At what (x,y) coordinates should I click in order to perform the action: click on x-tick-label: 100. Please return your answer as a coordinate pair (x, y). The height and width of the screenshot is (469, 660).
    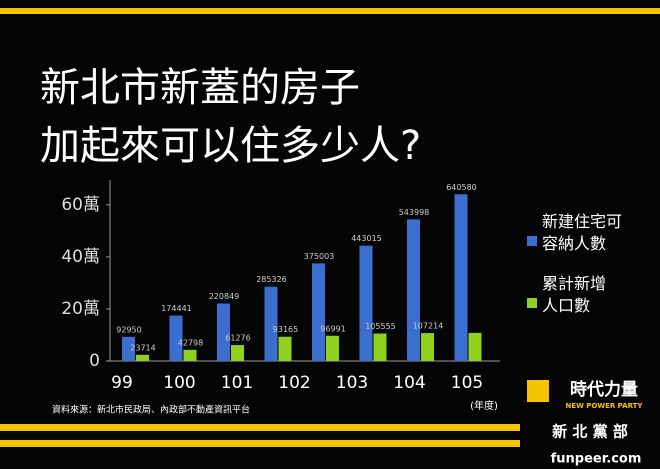
    Looking at the image, I should click on (179, 383).